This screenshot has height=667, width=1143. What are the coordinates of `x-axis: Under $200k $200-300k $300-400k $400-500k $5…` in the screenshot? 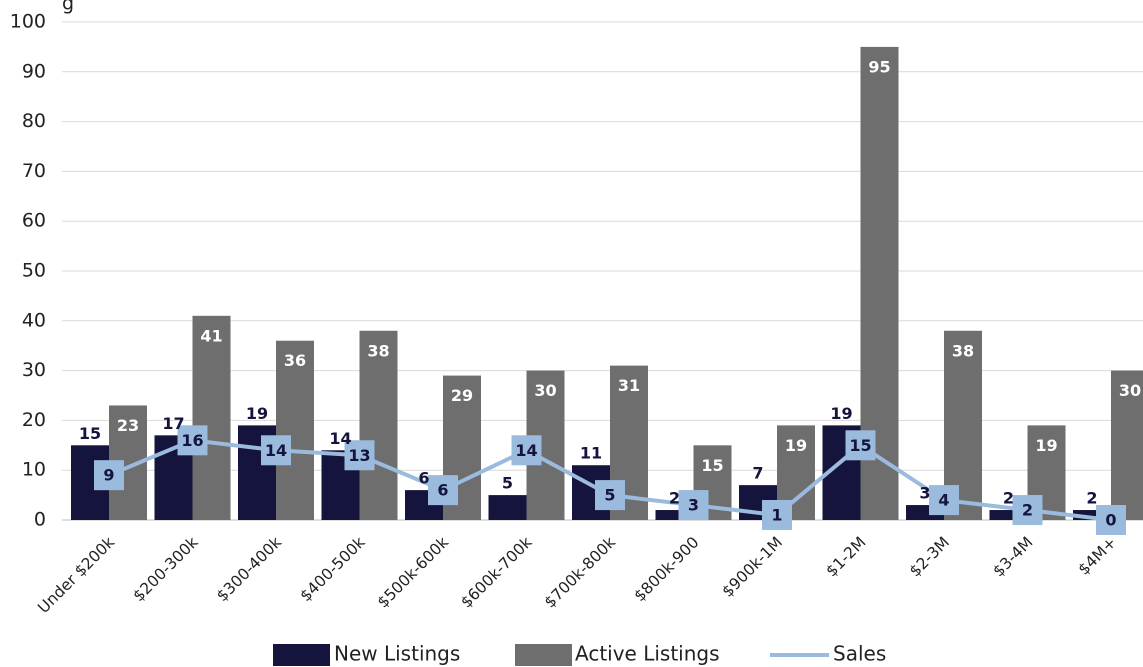 It's located at (577, 575).